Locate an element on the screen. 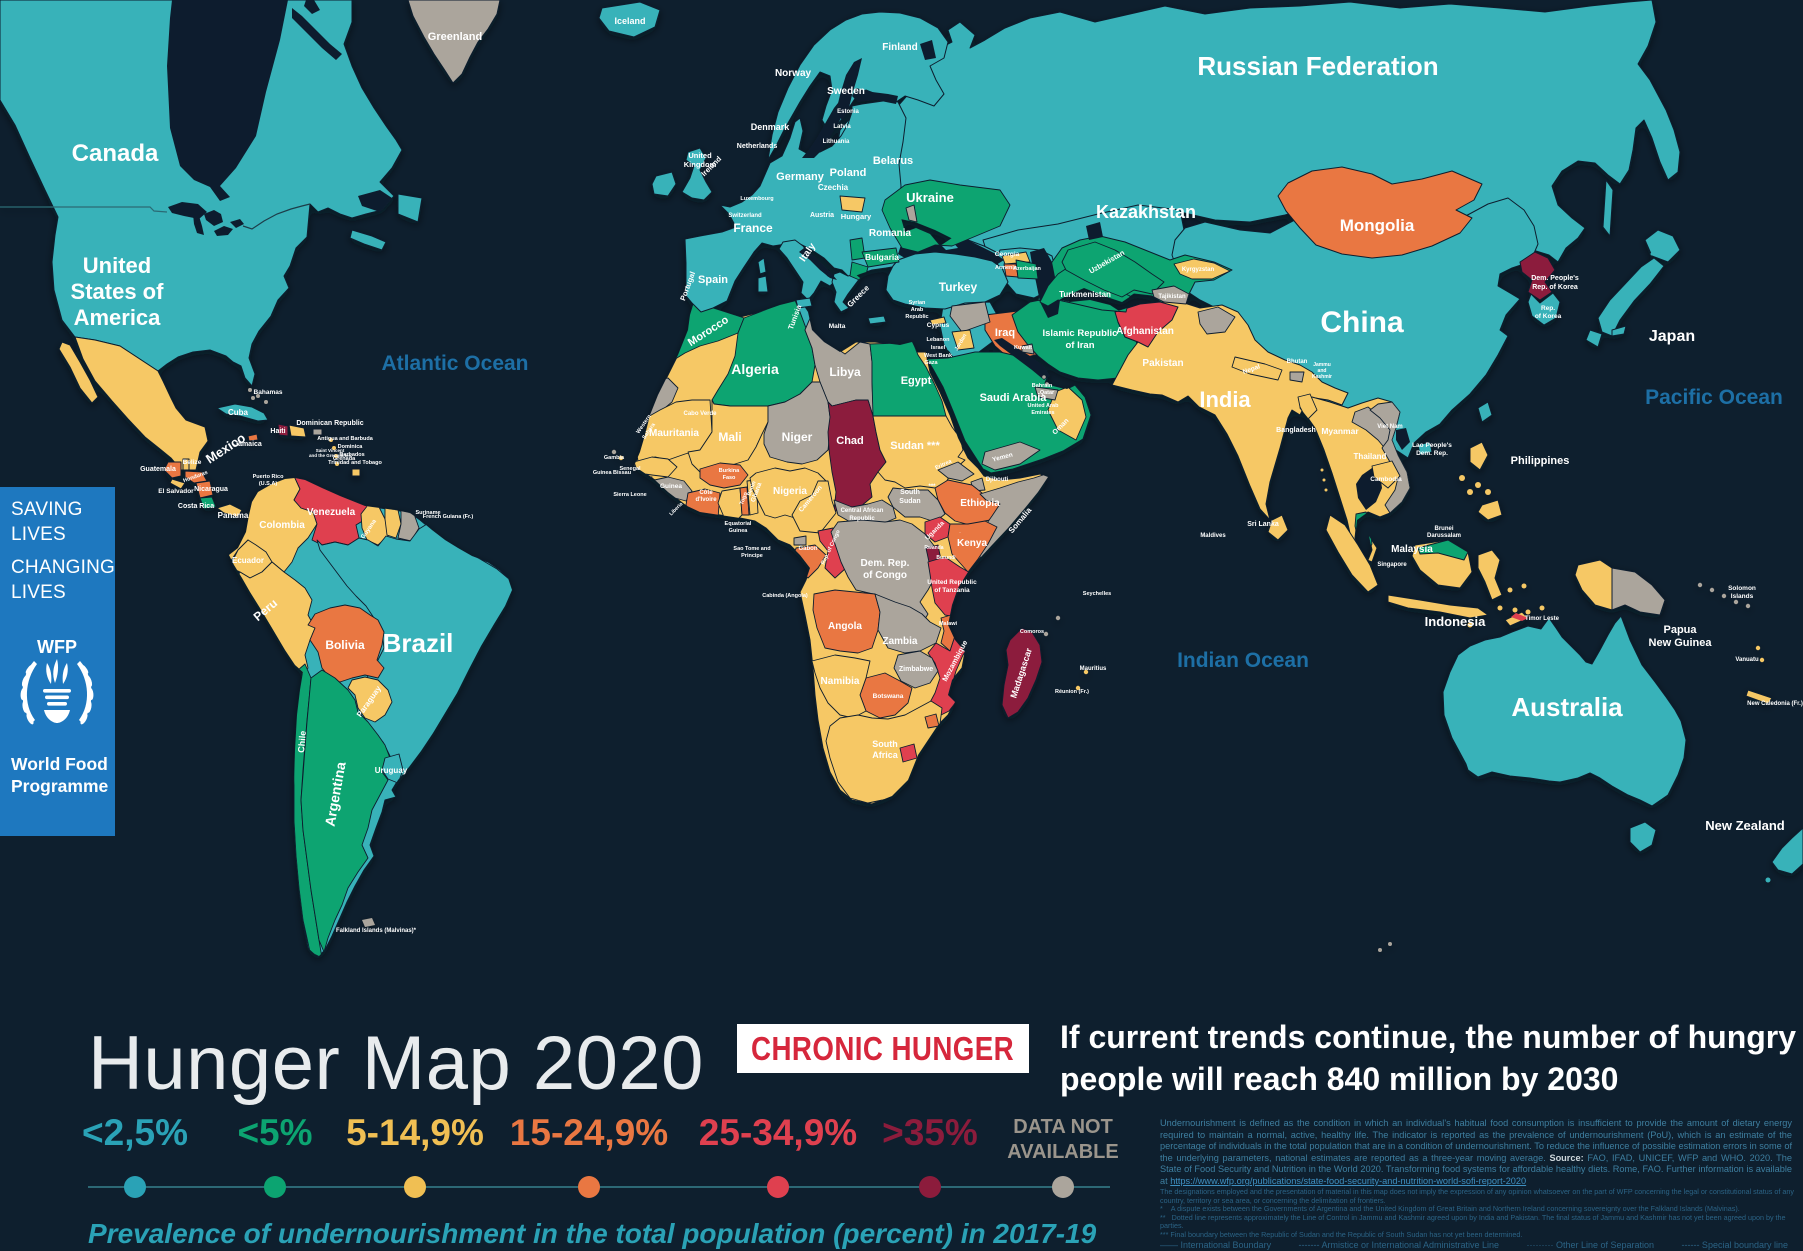 The image size is (1803, 1251). svg-text: Spain is located at coordinates (713, 280).